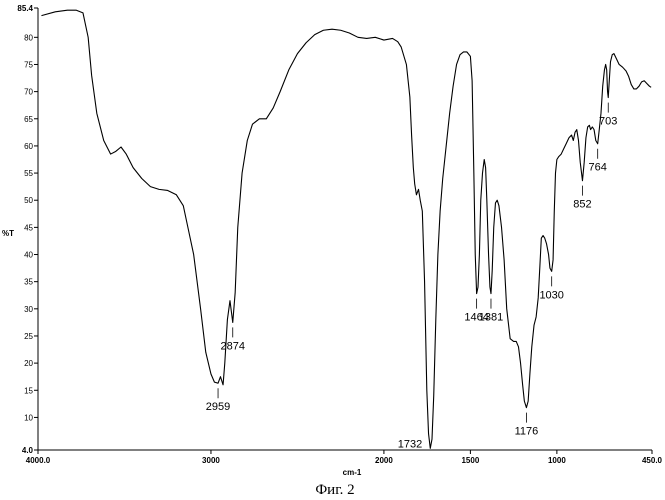  What do you see at coordinates (551, 295) in the screenshot?
I see `peak-label: 1030` at bounding box center [551, 295].